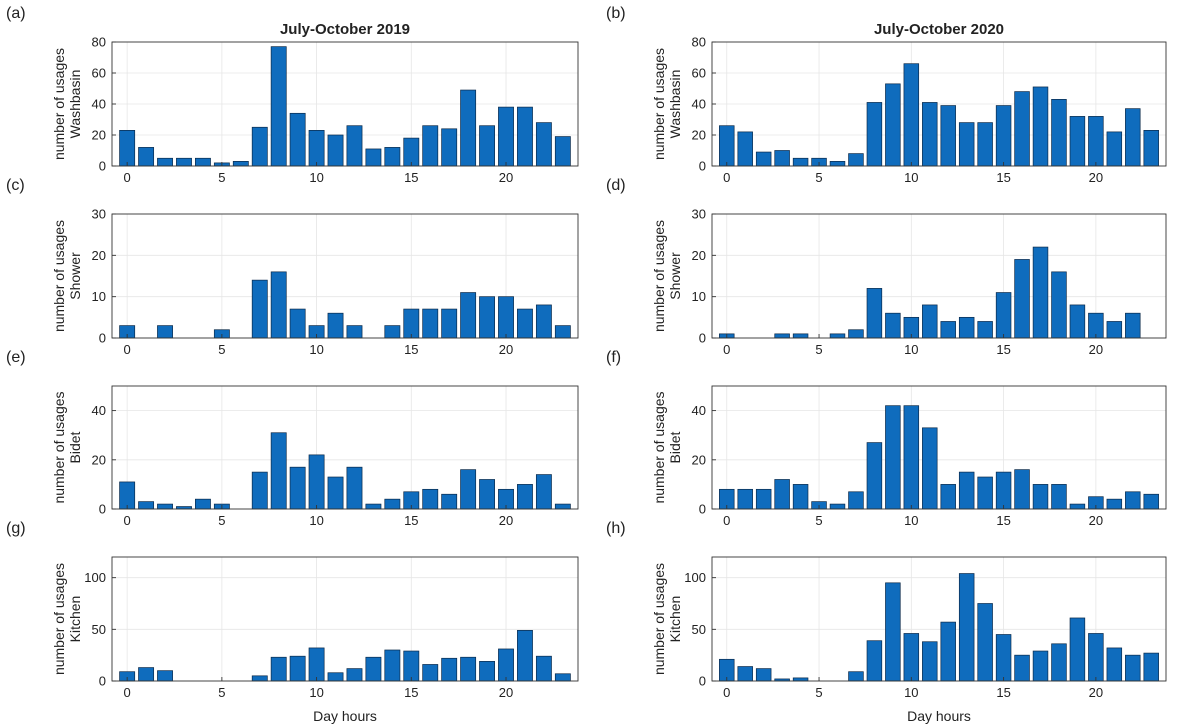 The width and height of the screenshot is (1178, 728). Describe the element at coordinates (675, 619) in the screenshot. I see `y-axis-label: Kitchen` at that location.